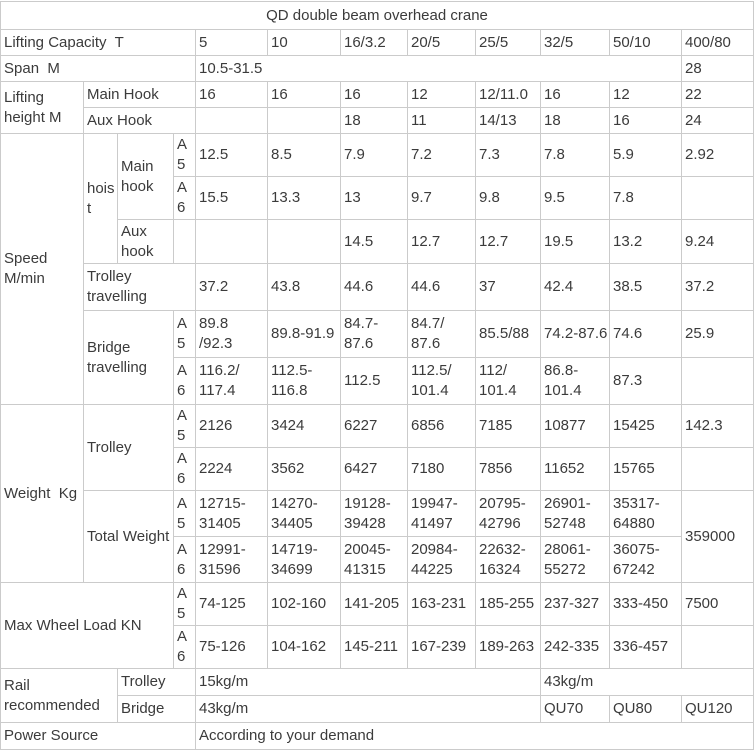 The height and width of the screenshot is (750, 754). Describe the element at coordinates (374, 155) in the screenshot. I see `value-cell: 7.9` at that location.